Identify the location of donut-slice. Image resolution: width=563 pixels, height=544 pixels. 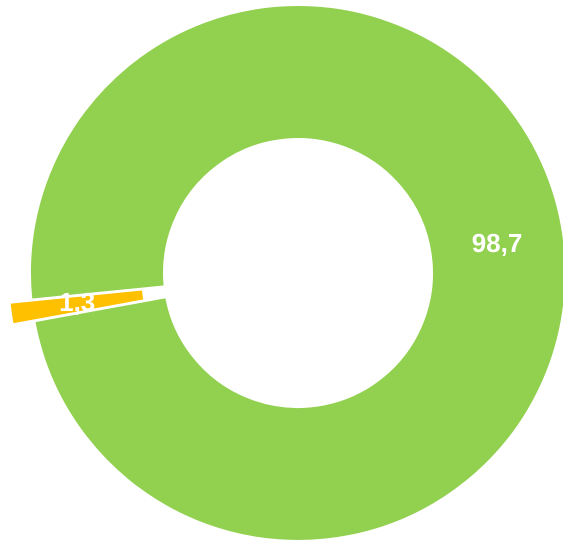
(77, 307).